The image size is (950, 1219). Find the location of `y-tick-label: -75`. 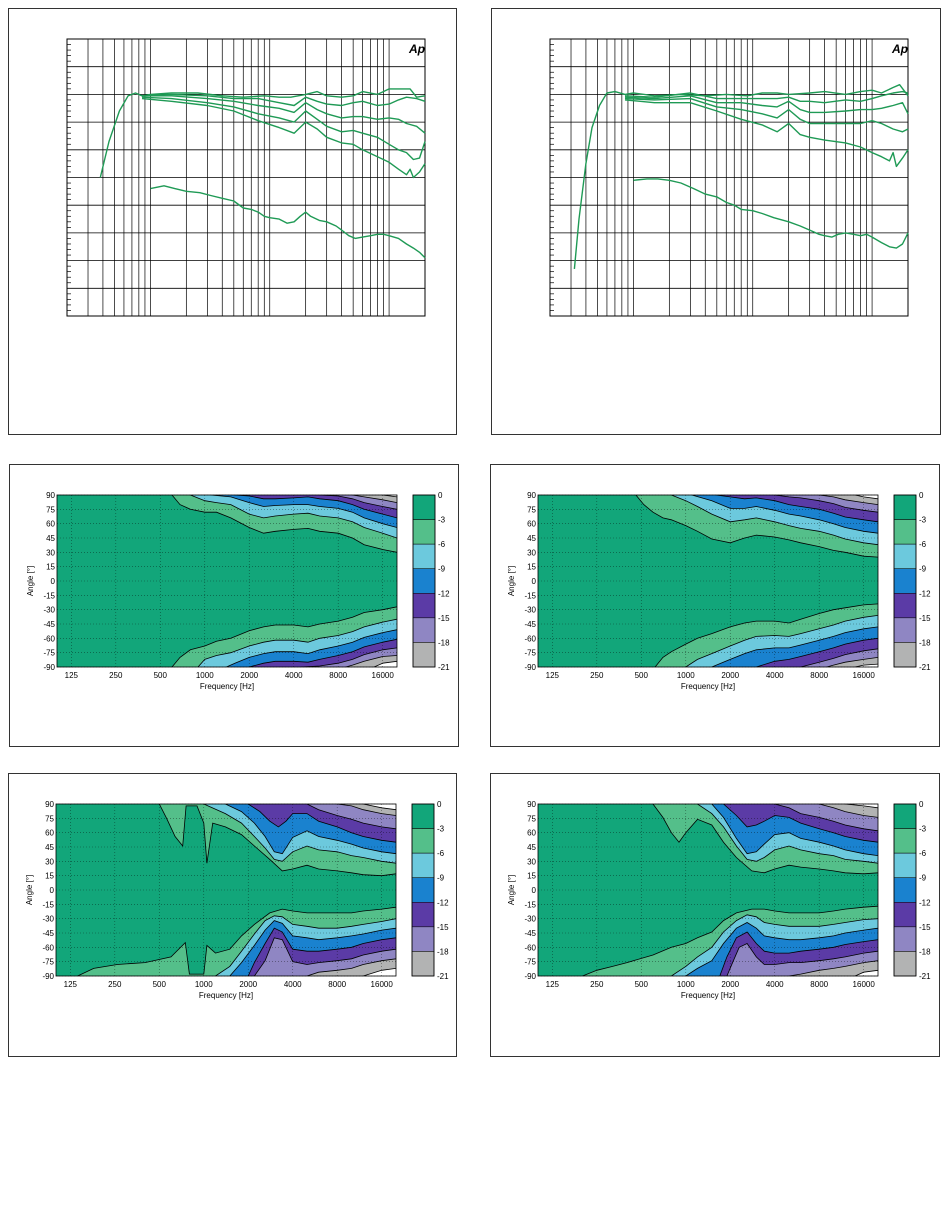

y-tick-label: -75 is located at coordinates (48, 962).